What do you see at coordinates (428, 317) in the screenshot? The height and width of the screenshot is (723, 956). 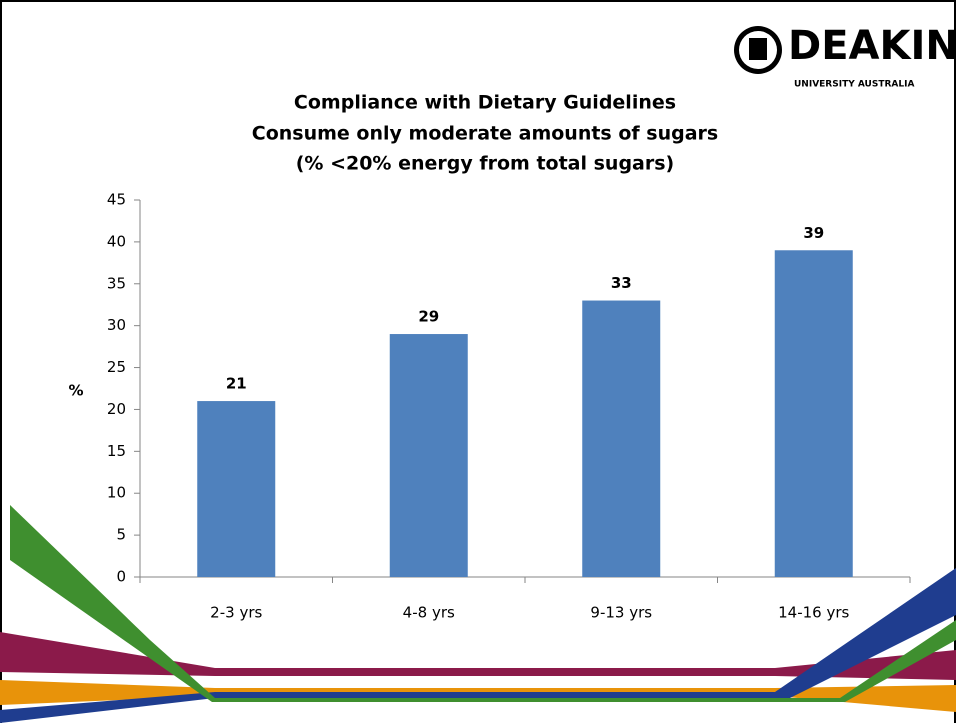 I see `value-label: 29` at bounding box center [428, 317].